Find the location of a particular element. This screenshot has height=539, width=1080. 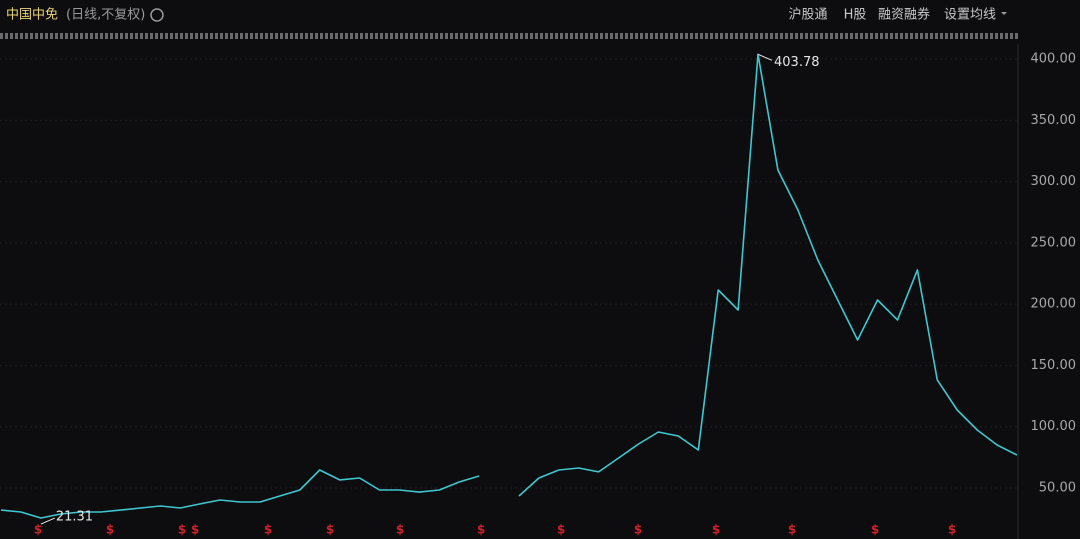

toolbar-item: 设置均线 is located at coordinates (970, 15).